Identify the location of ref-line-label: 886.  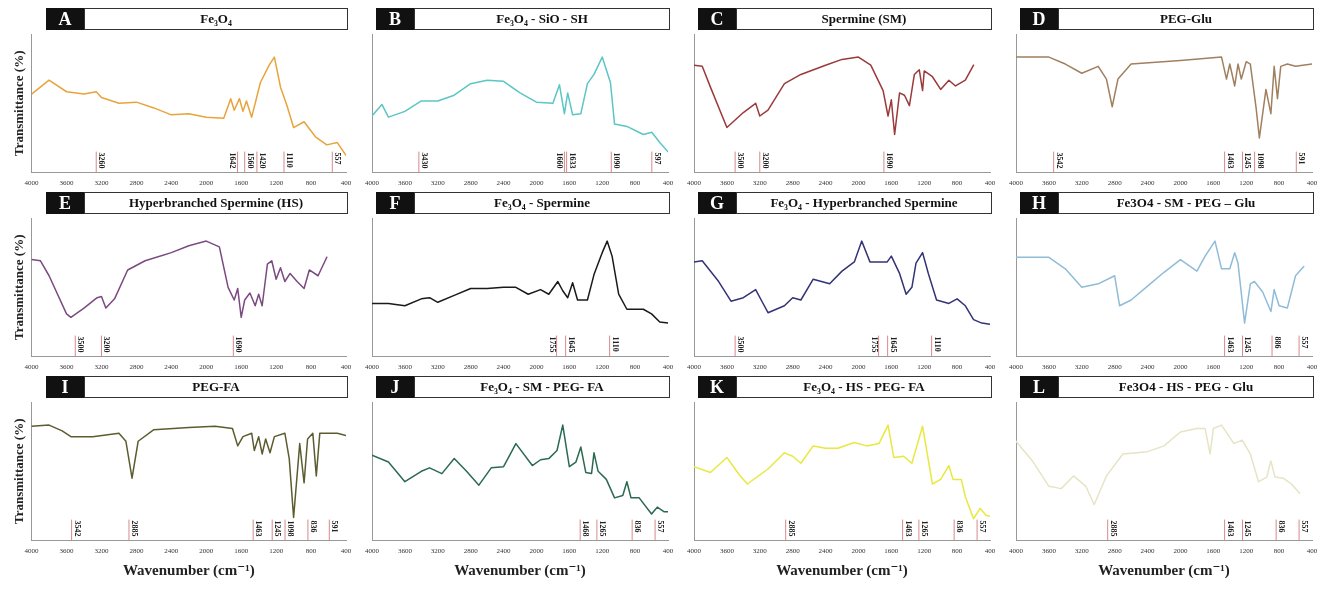
(1277, 342).